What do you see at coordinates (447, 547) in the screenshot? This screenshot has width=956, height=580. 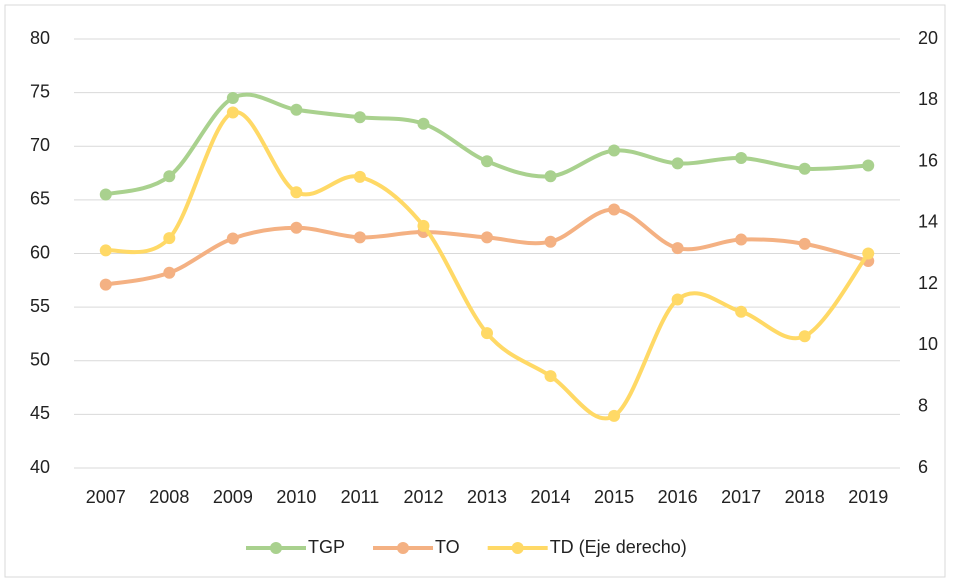 I see `legend-label: TO` at bounding box center [447, 547].